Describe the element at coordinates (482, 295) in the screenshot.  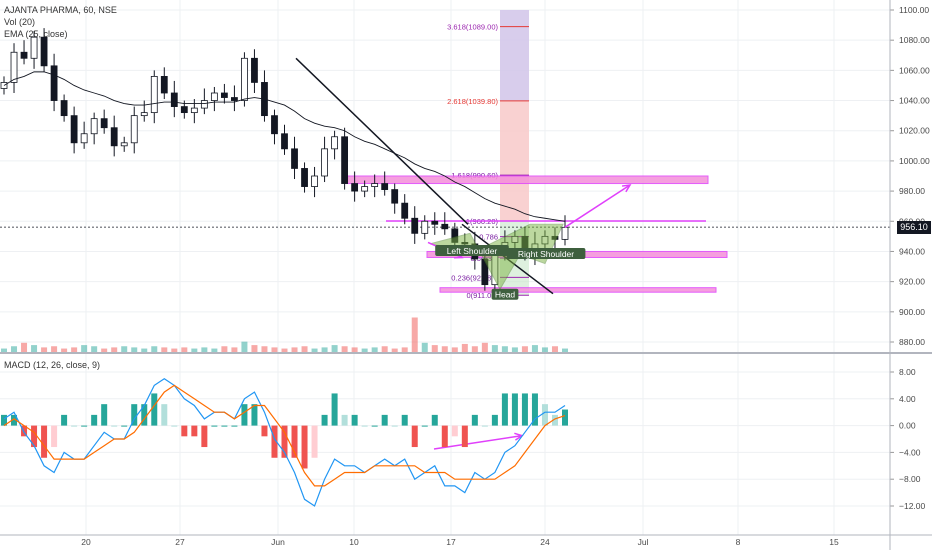
I see `fib-level-label: 0(911.00)` at that location.